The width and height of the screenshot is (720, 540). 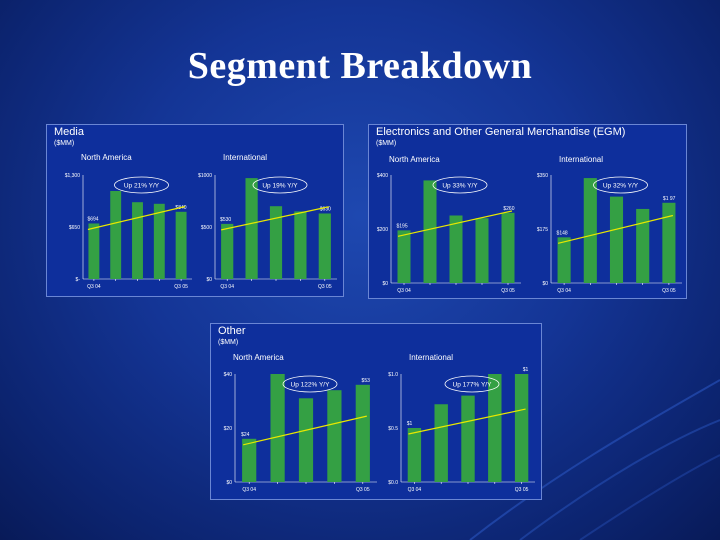 What do you see at coordinates (205, 176) in the screenshot?
I see `y-tick-label: $1000` at bounding box center [205, 176].